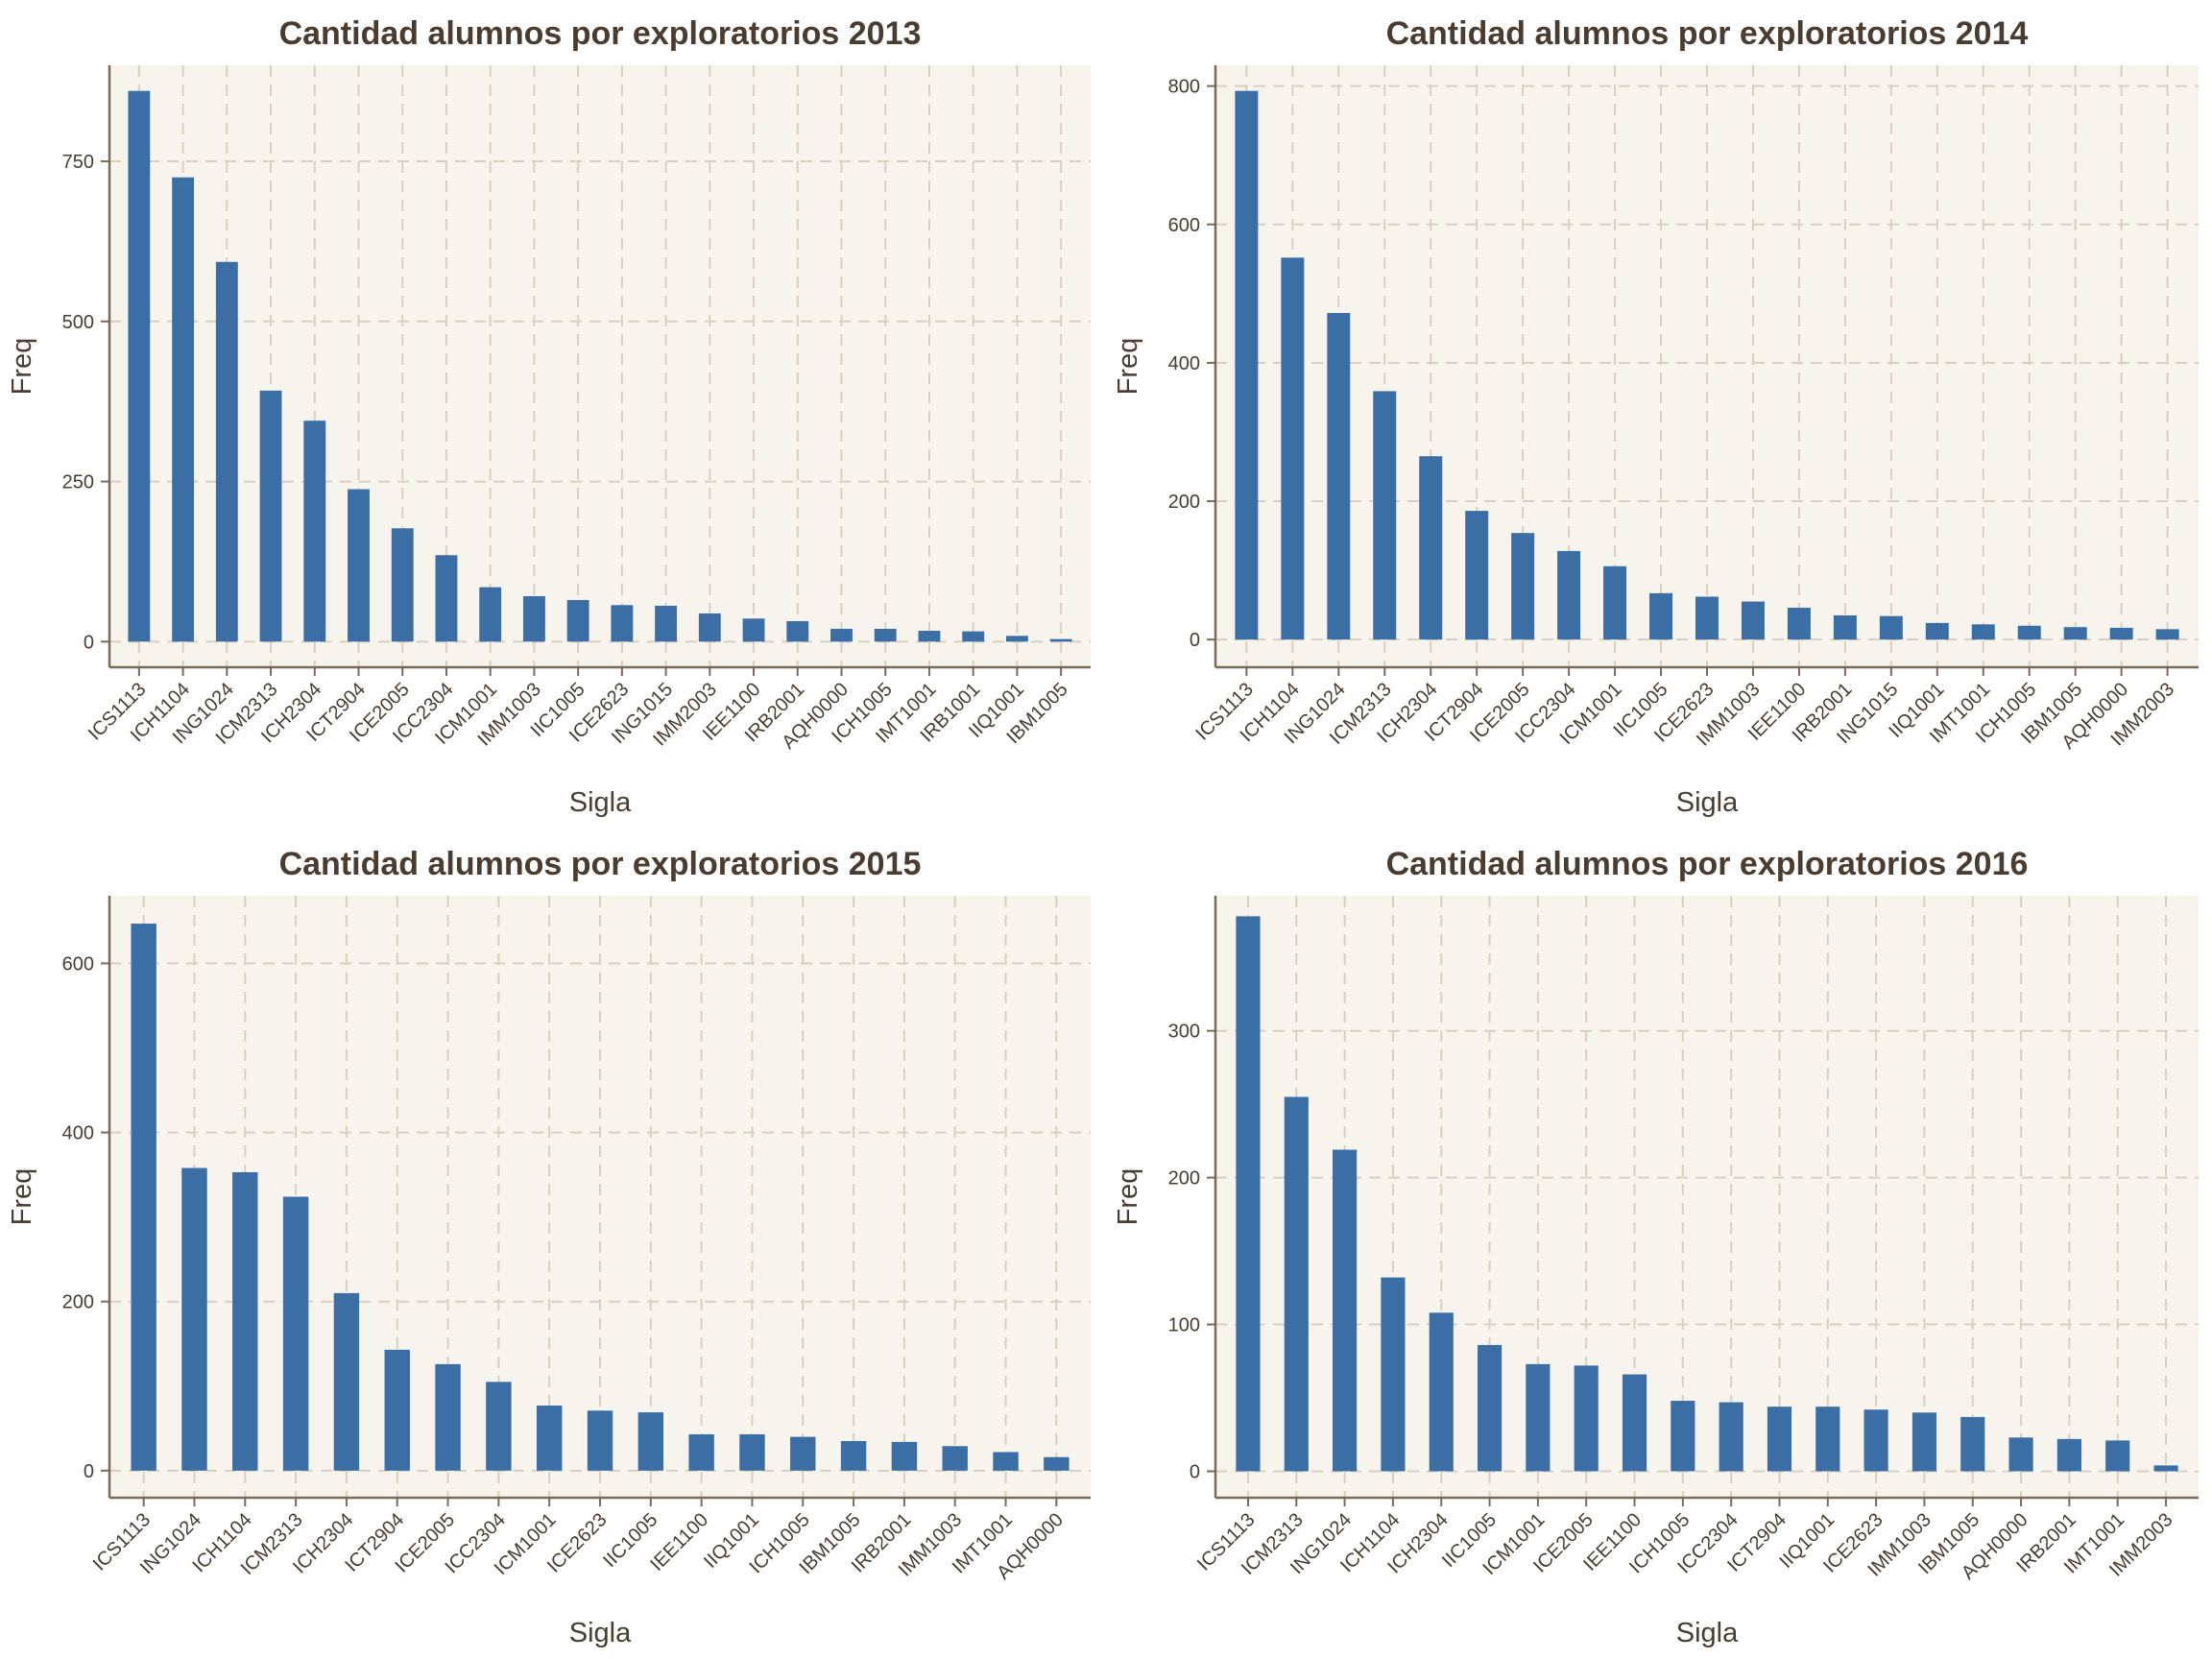 Image resolution: width=2212 pixels, height=1659 pixels. What do you see at coordinates (973, 636) in the screenshot?
I see `bar-IRB1001` at bounding box center [973, 636].